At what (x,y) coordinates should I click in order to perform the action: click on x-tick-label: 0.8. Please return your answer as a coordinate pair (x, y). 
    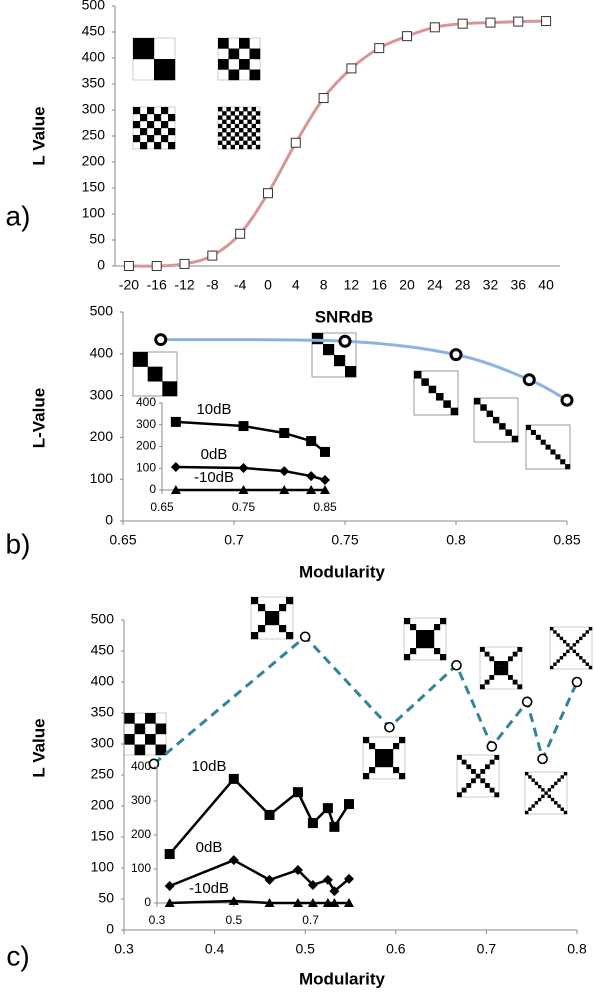
    Looking at the image, I should click on (577, 949).